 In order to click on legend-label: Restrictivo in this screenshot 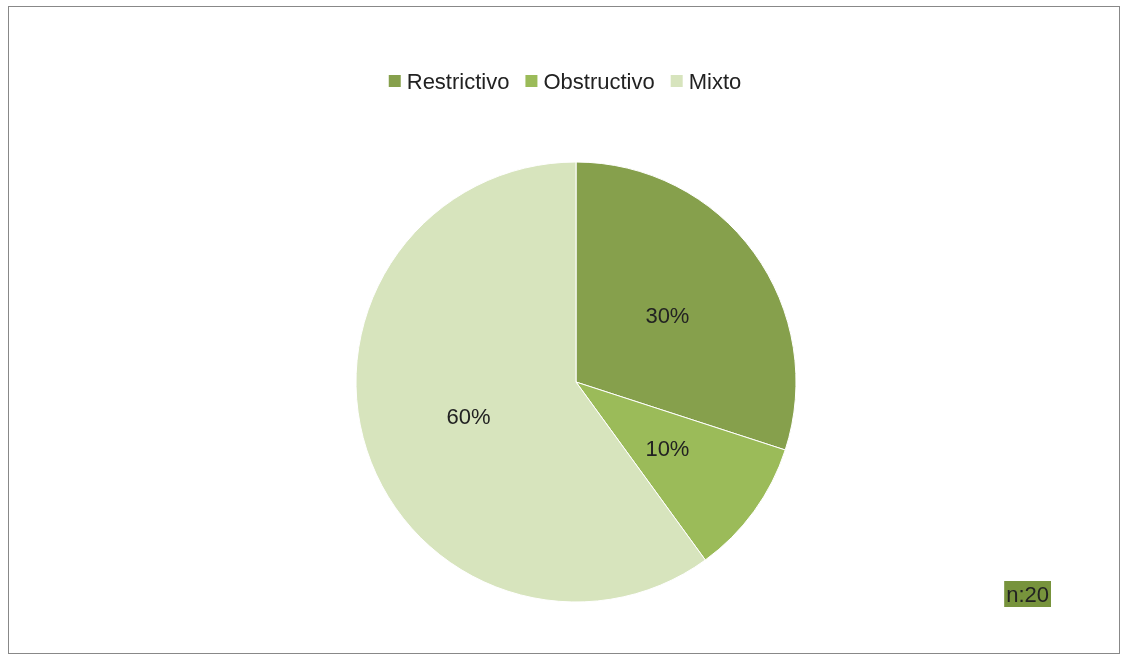, I will do `click(458, 81)`.